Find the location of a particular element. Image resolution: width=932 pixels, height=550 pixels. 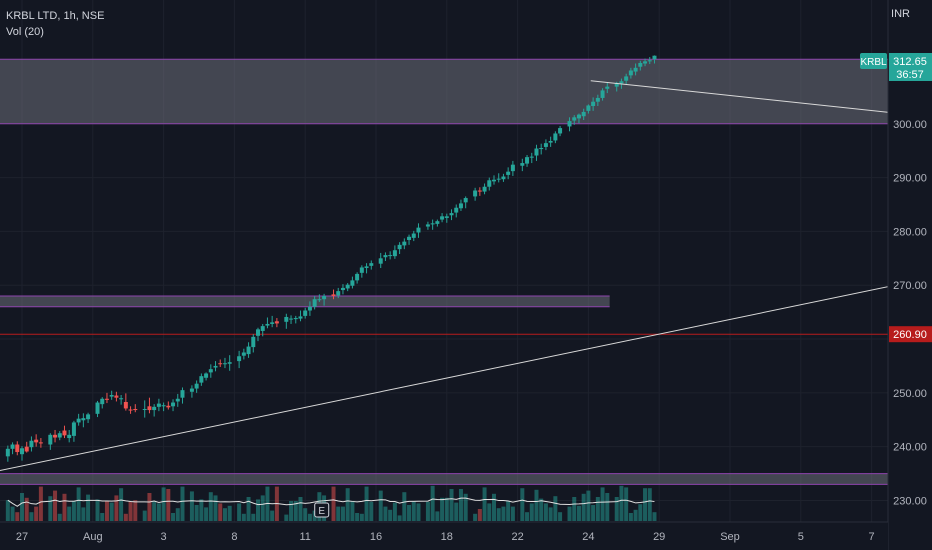

trendline is located at coordinates (743, 97).